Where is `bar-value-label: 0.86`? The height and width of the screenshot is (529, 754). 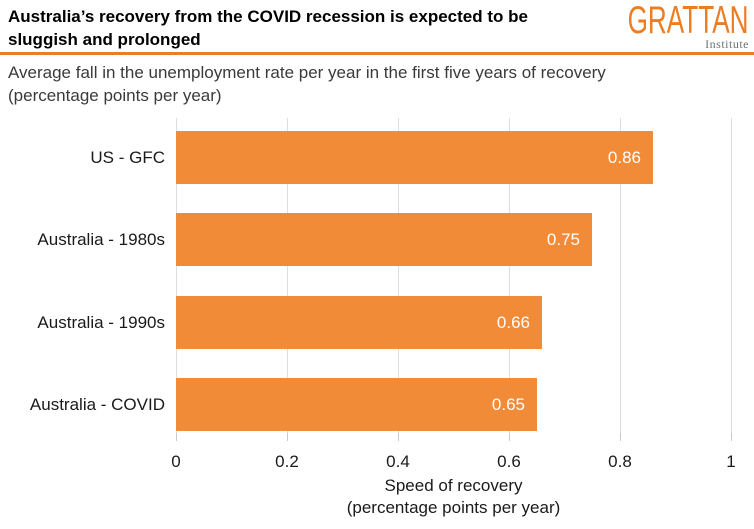
bar-value-label: 0.86 is located at coordinates (624, 157).